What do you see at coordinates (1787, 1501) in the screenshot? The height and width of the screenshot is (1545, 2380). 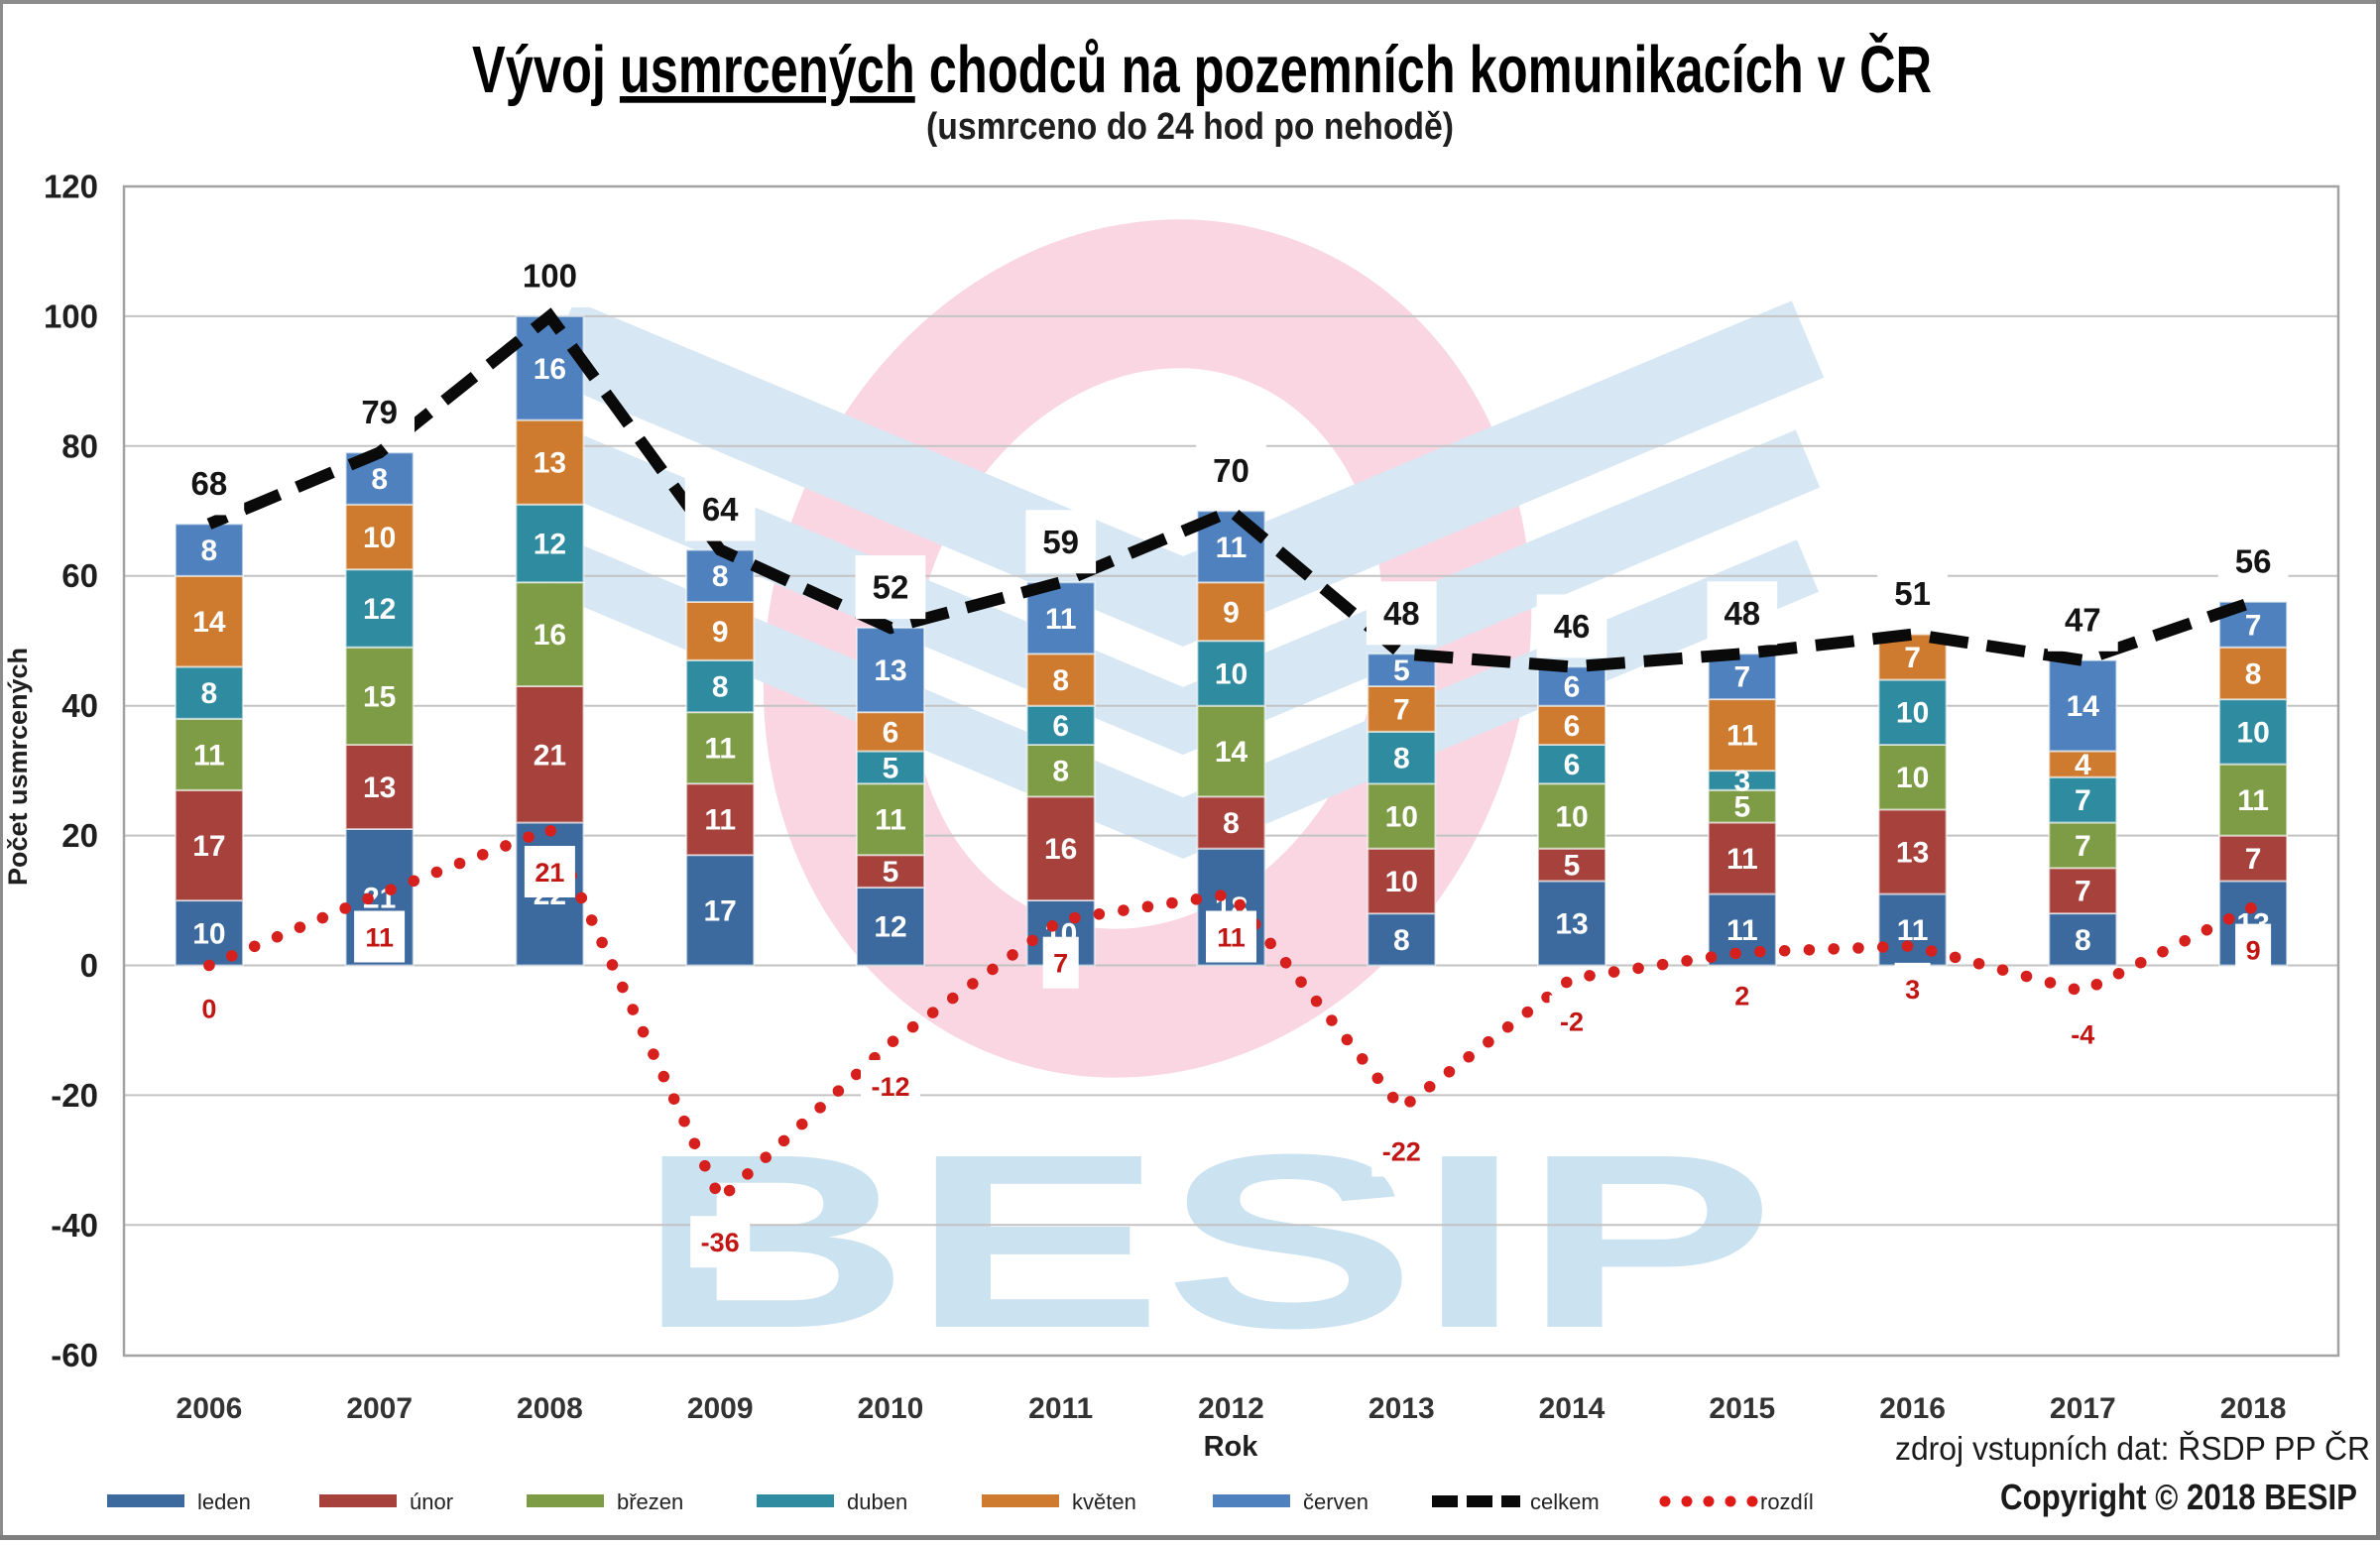 I see `svg-text: rozdíl` at bounding box center [1787, 1501].